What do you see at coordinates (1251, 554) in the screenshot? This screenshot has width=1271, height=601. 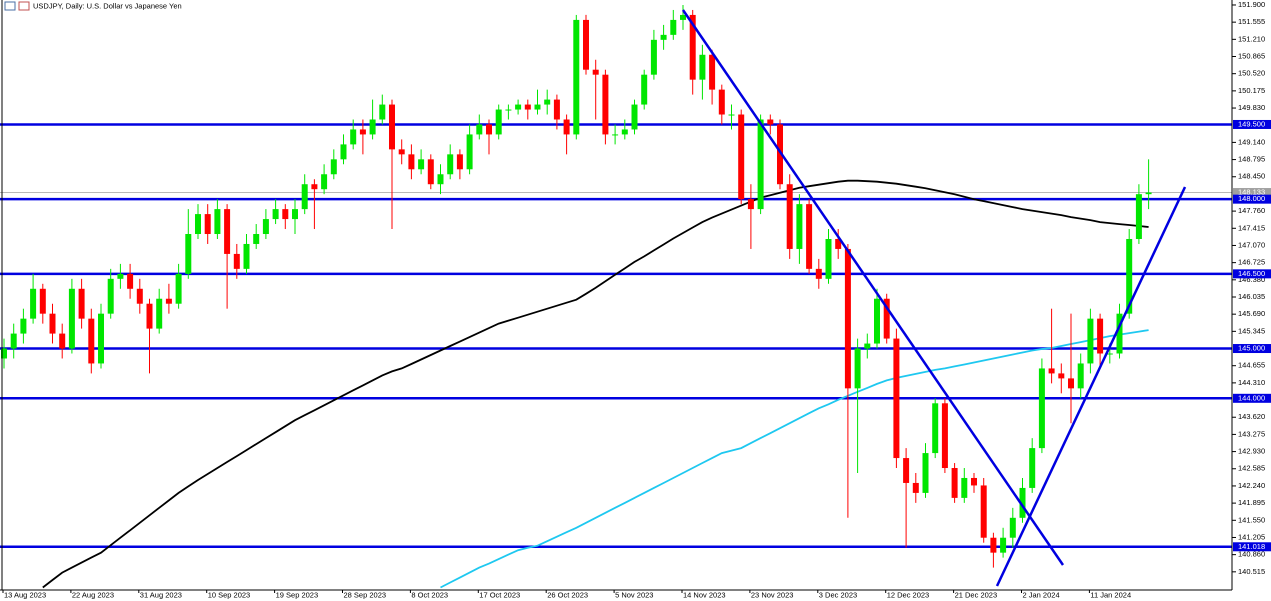 I see `y-tick-label: 140.860` at bounding box center [1251, 554].